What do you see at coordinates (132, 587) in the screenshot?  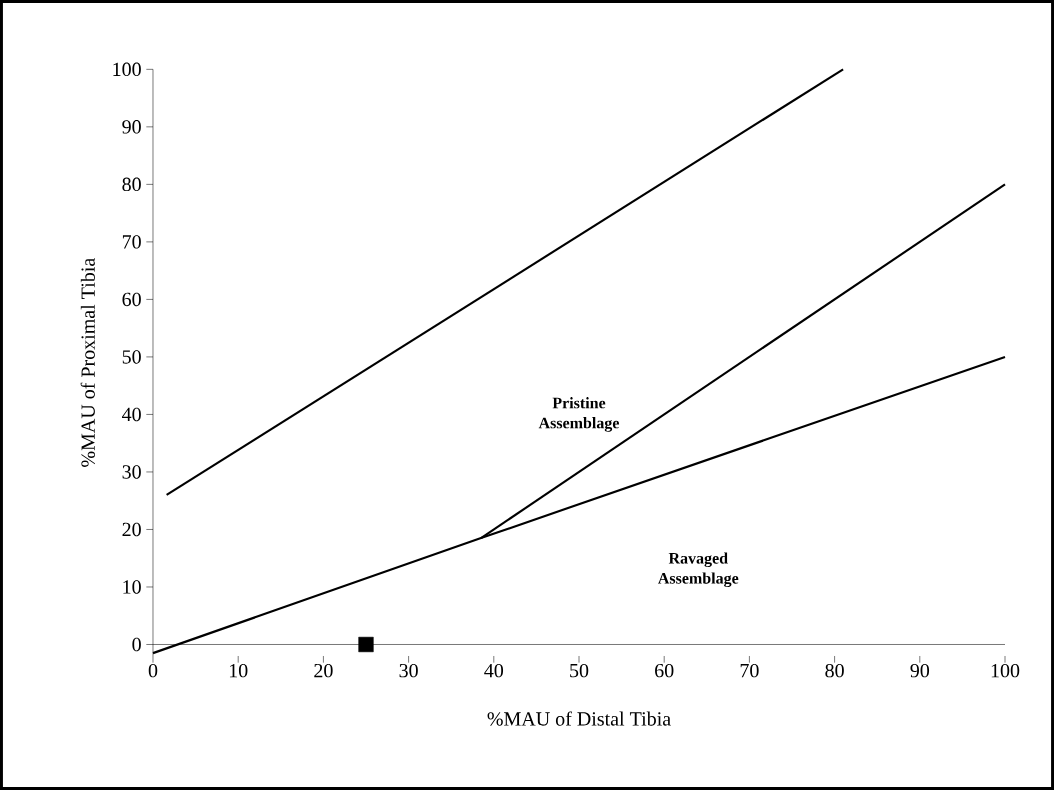 I see `y-tick-label: 10` at bounding box center [132, 587].